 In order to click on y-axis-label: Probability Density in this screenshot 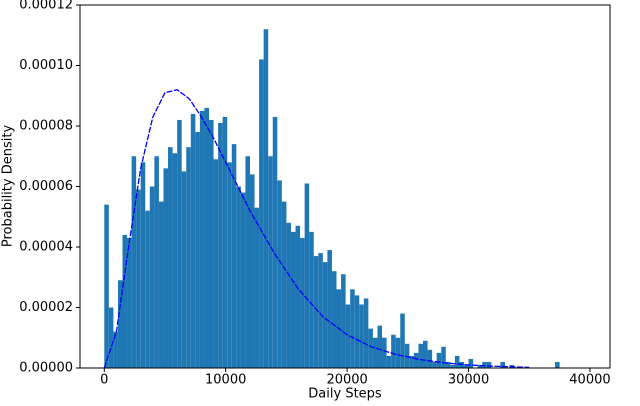, I will do `click(8, 186)`.